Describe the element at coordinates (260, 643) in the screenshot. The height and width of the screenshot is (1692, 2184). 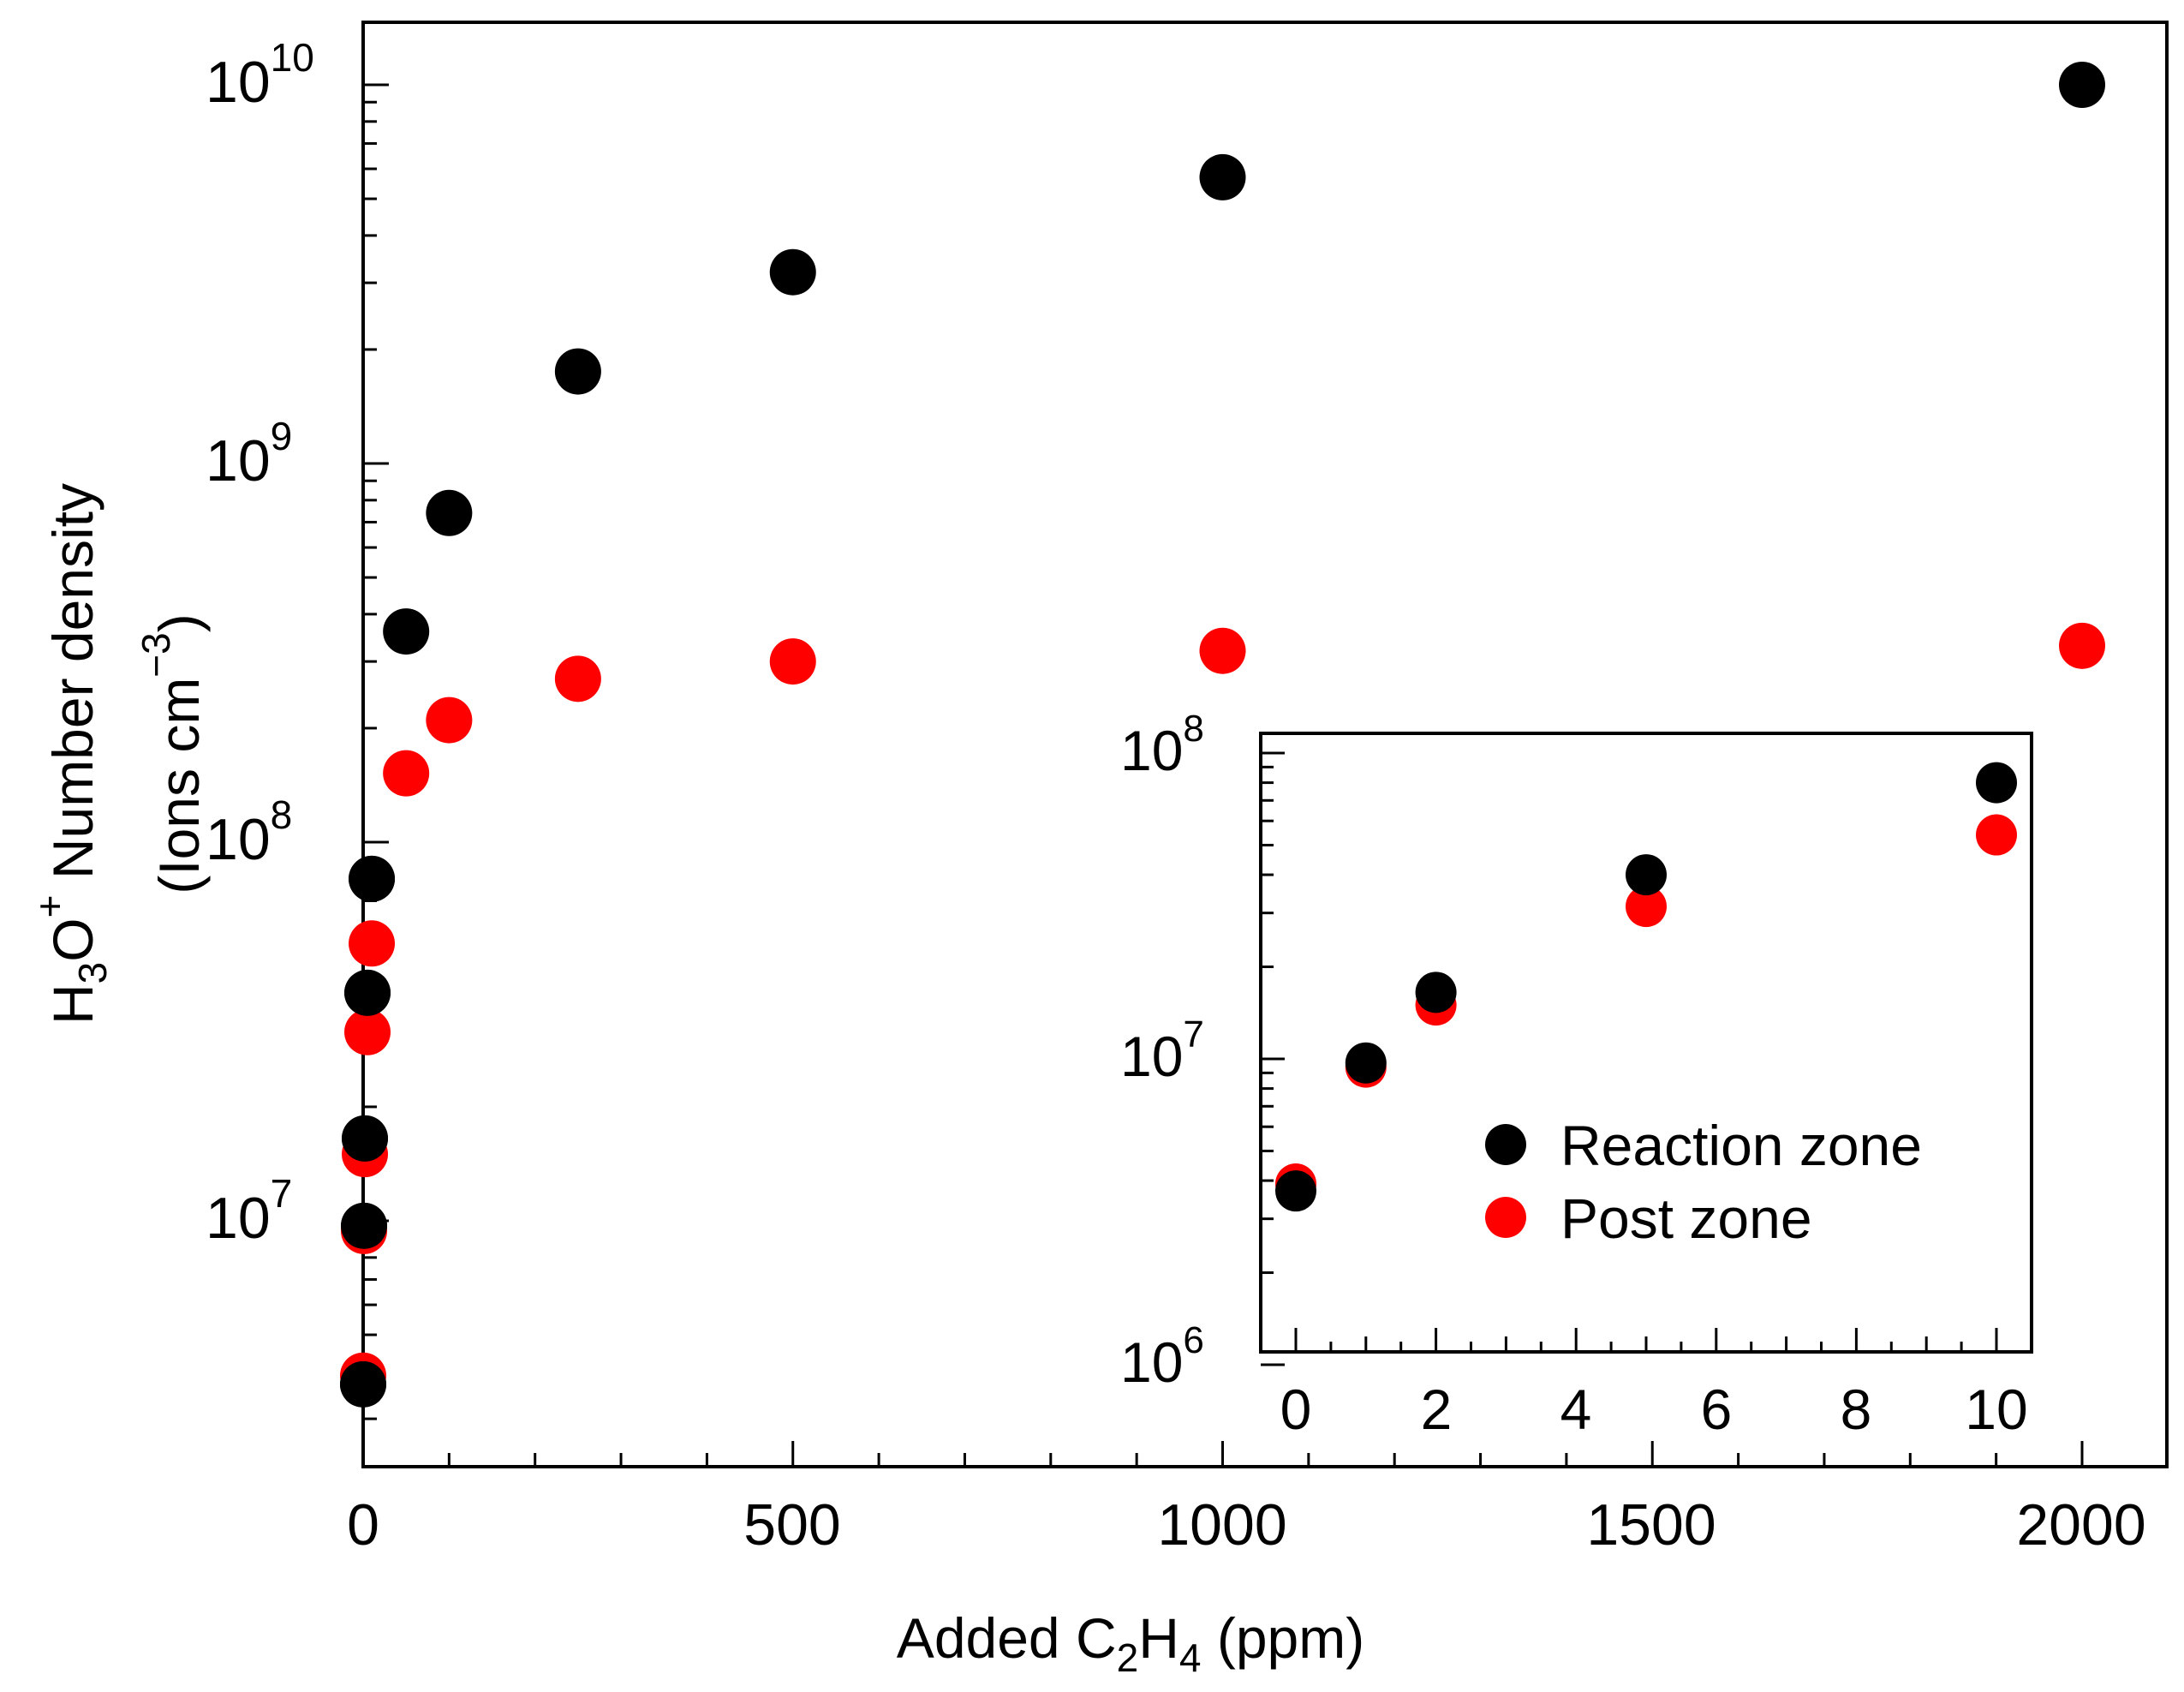
I see `main-y-tick-labels: 10⁷ 10⁸ 10⁹ 10¹⁰` at that location.